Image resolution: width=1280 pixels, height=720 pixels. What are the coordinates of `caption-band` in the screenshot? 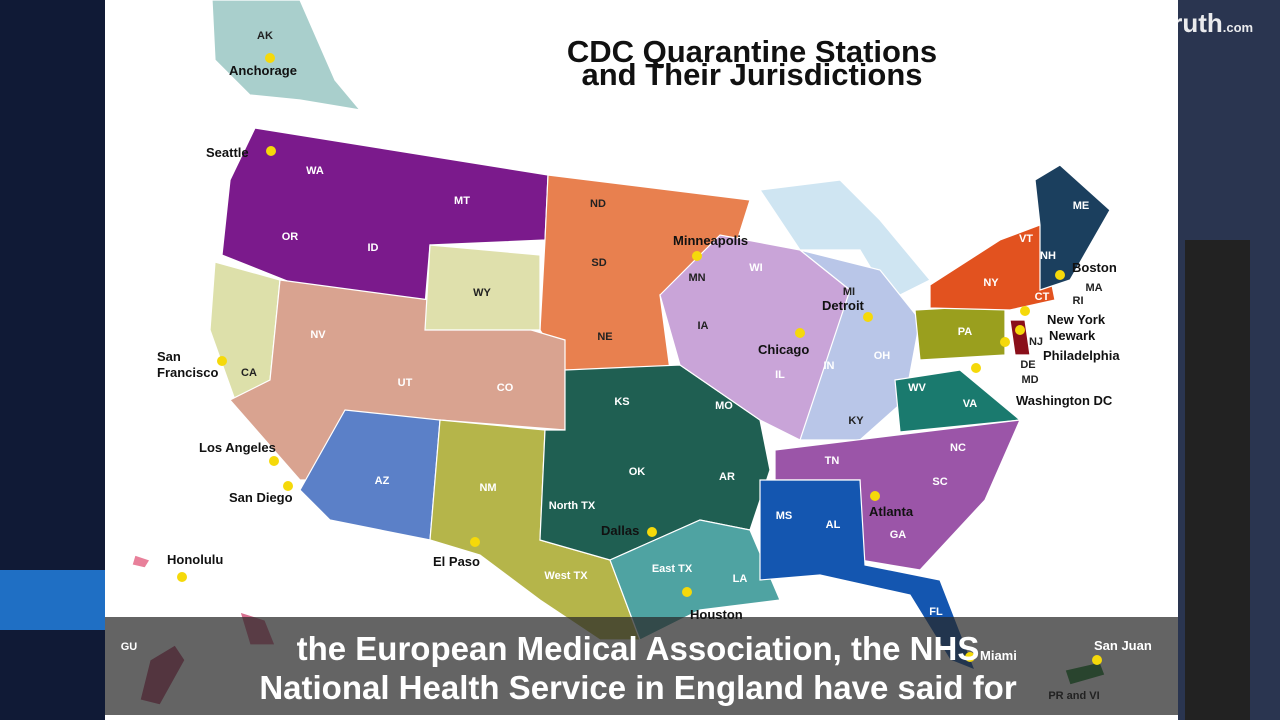 It's located at (641, 666).